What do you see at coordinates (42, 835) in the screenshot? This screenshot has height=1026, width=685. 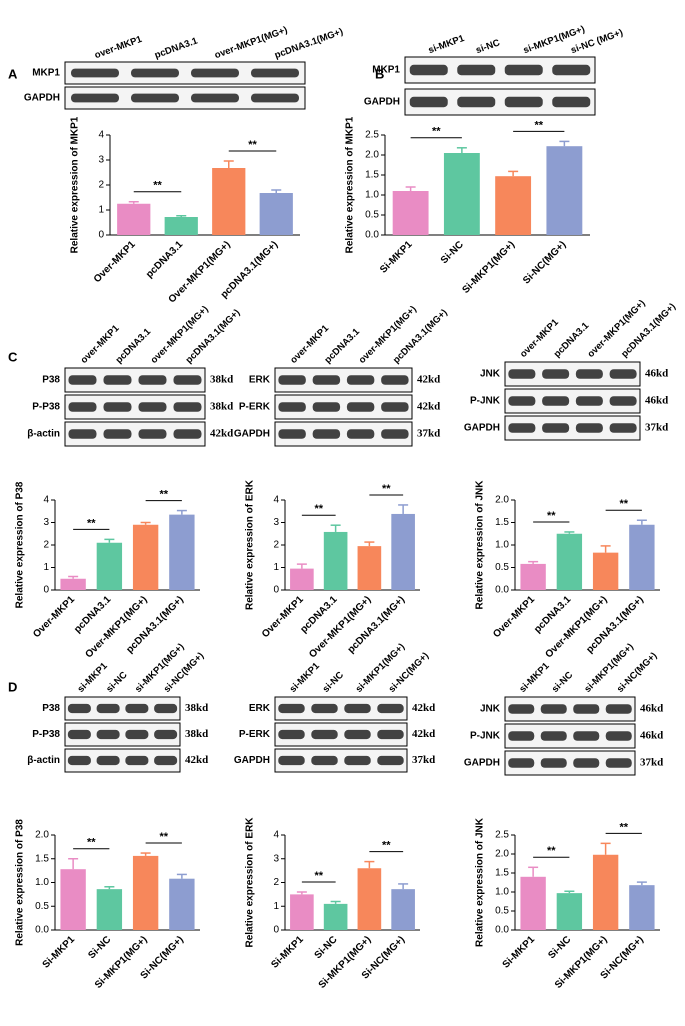 I see `y-tick-label: 2.0` at bounding box center [42, 835].